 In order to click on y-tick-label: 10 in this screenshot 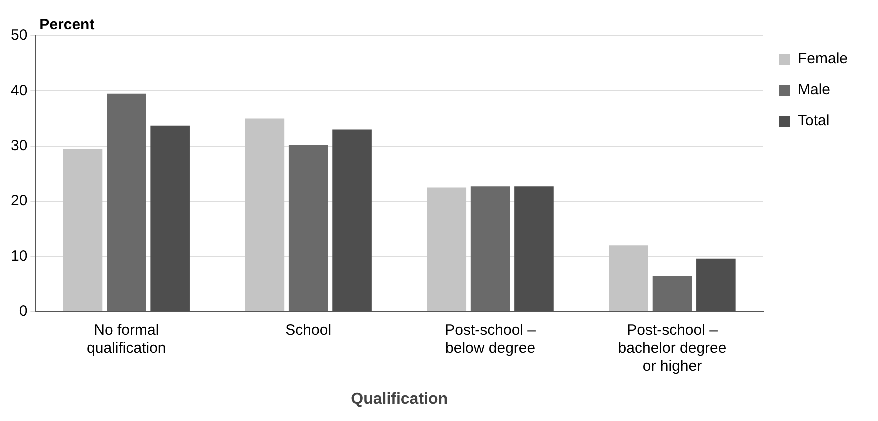, I will do `click(19, 256)`.